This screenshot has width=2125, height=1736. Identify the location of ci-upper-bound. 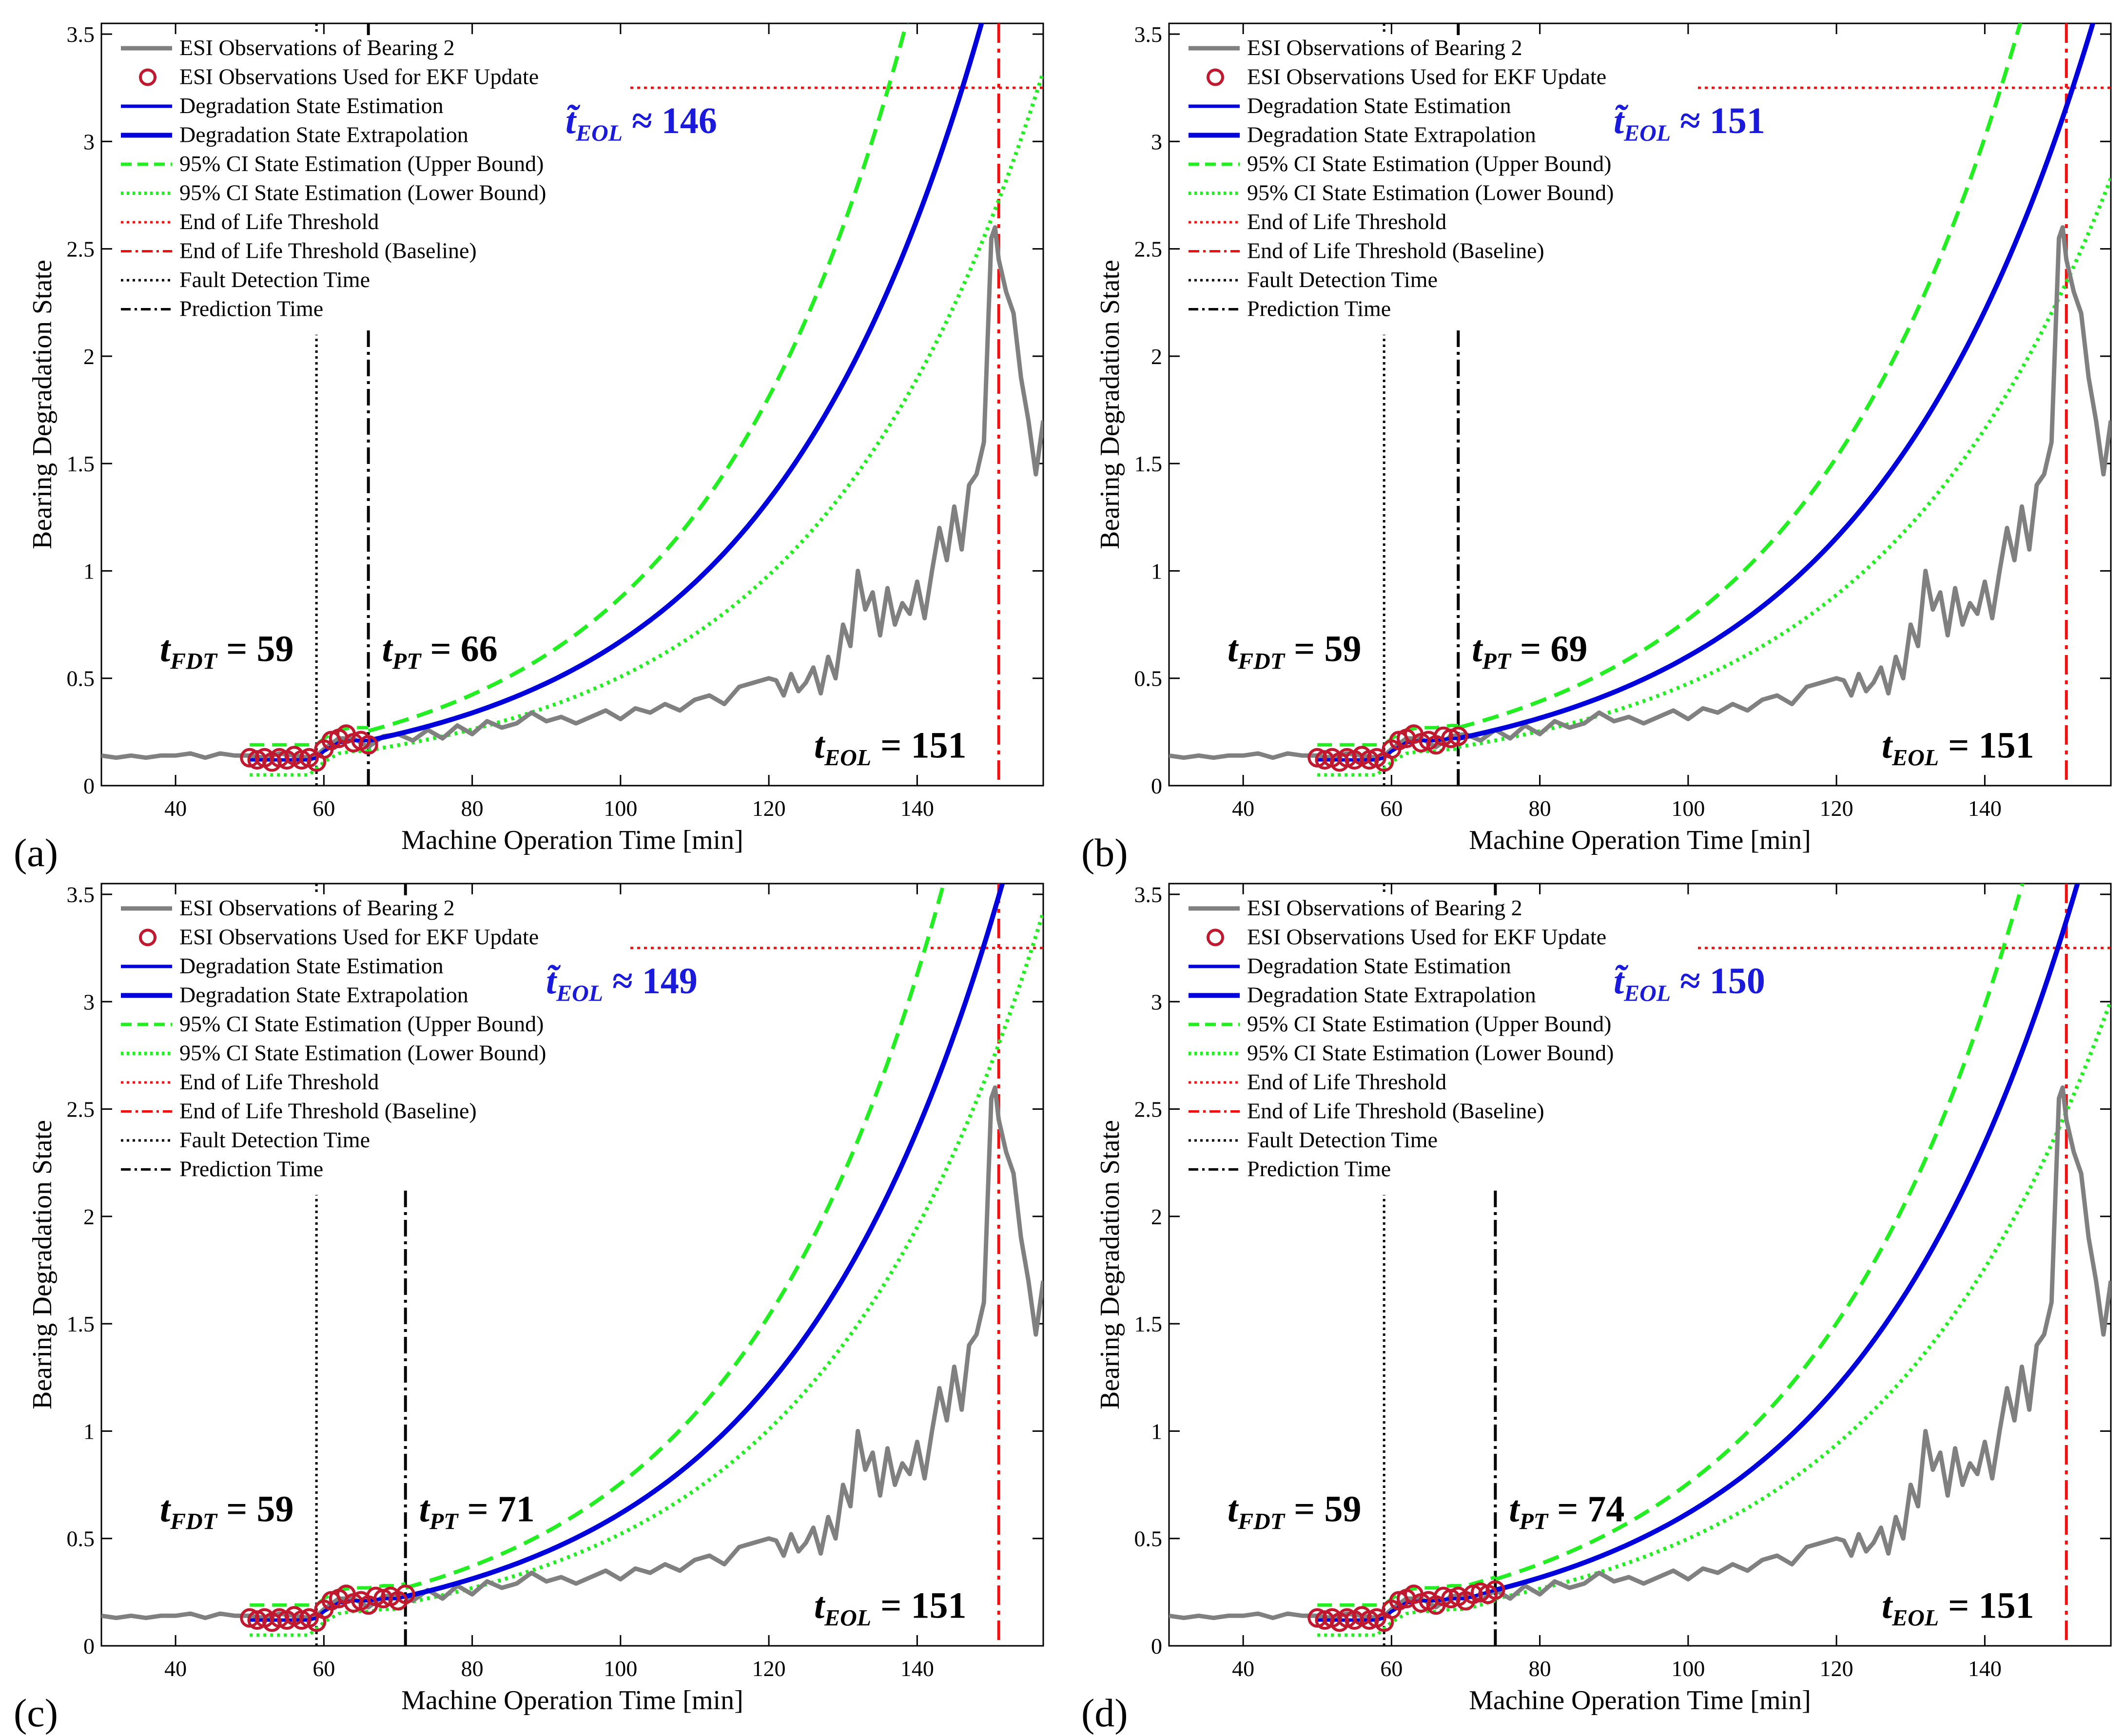
(638, 378).